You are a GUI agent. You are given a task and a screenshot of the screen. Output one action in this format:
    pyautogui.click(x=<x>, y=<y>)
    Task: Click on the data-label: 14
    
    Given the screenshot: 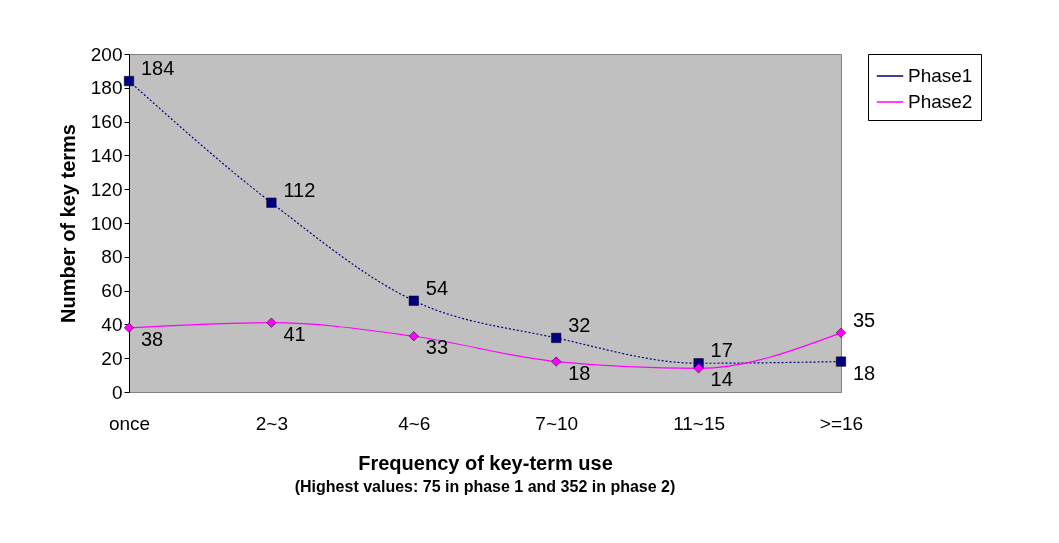 What is the action you would take?
    pyautogui.click(x=721, y=379)
    